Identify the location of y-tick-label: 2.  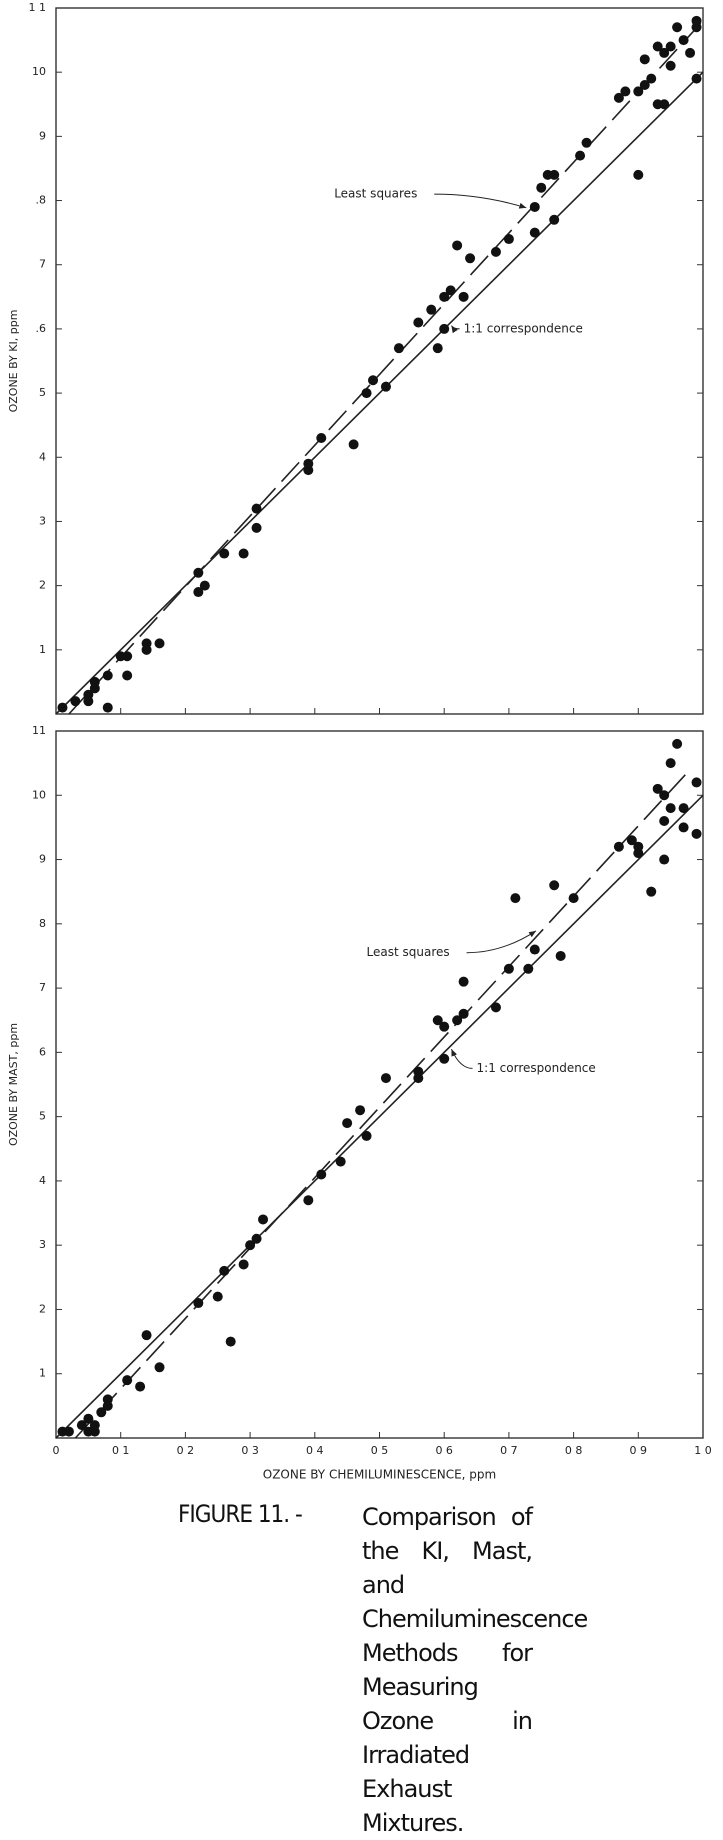
(42, 585).